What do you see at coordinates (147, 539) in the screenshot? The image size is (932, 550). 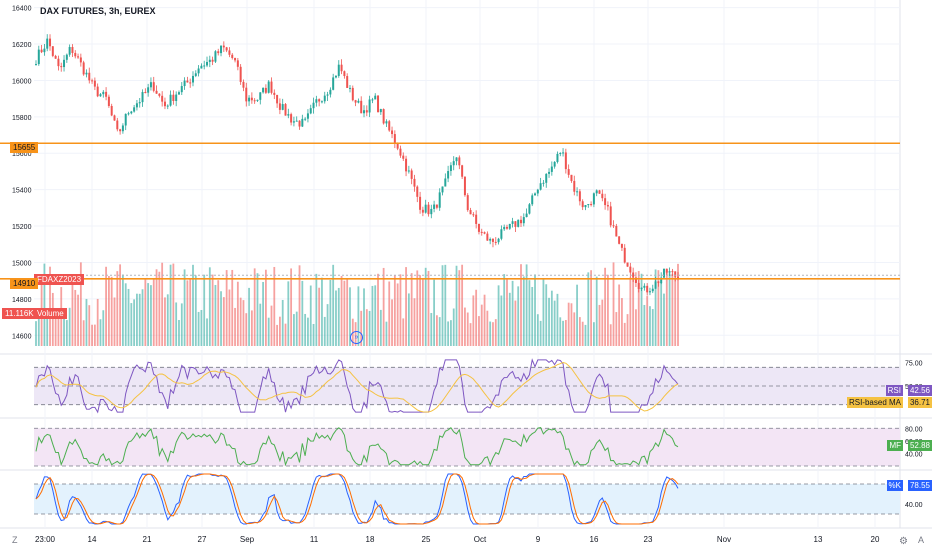 I see `x-tick-label: 21` at bounding box center [147, 539].